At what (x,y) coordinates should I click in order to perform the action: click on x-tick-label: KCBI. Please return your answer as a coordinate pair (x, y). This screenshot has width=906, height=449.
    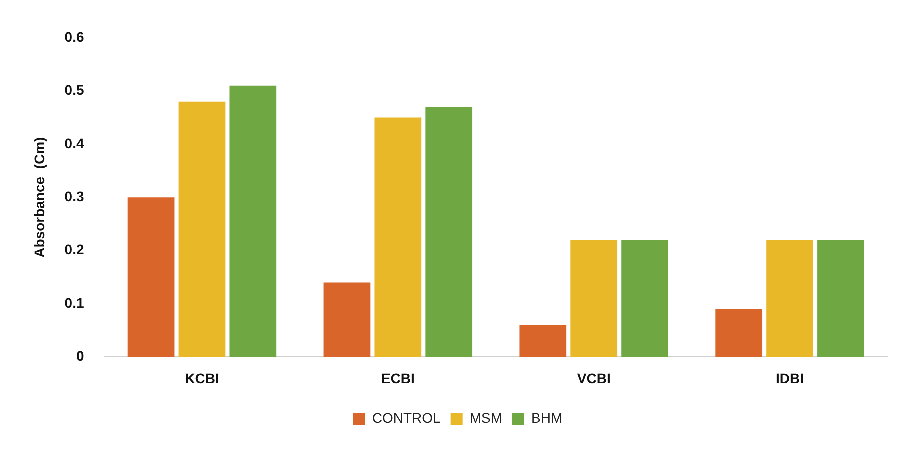
    Looking at the image, I should click on (202, 378).